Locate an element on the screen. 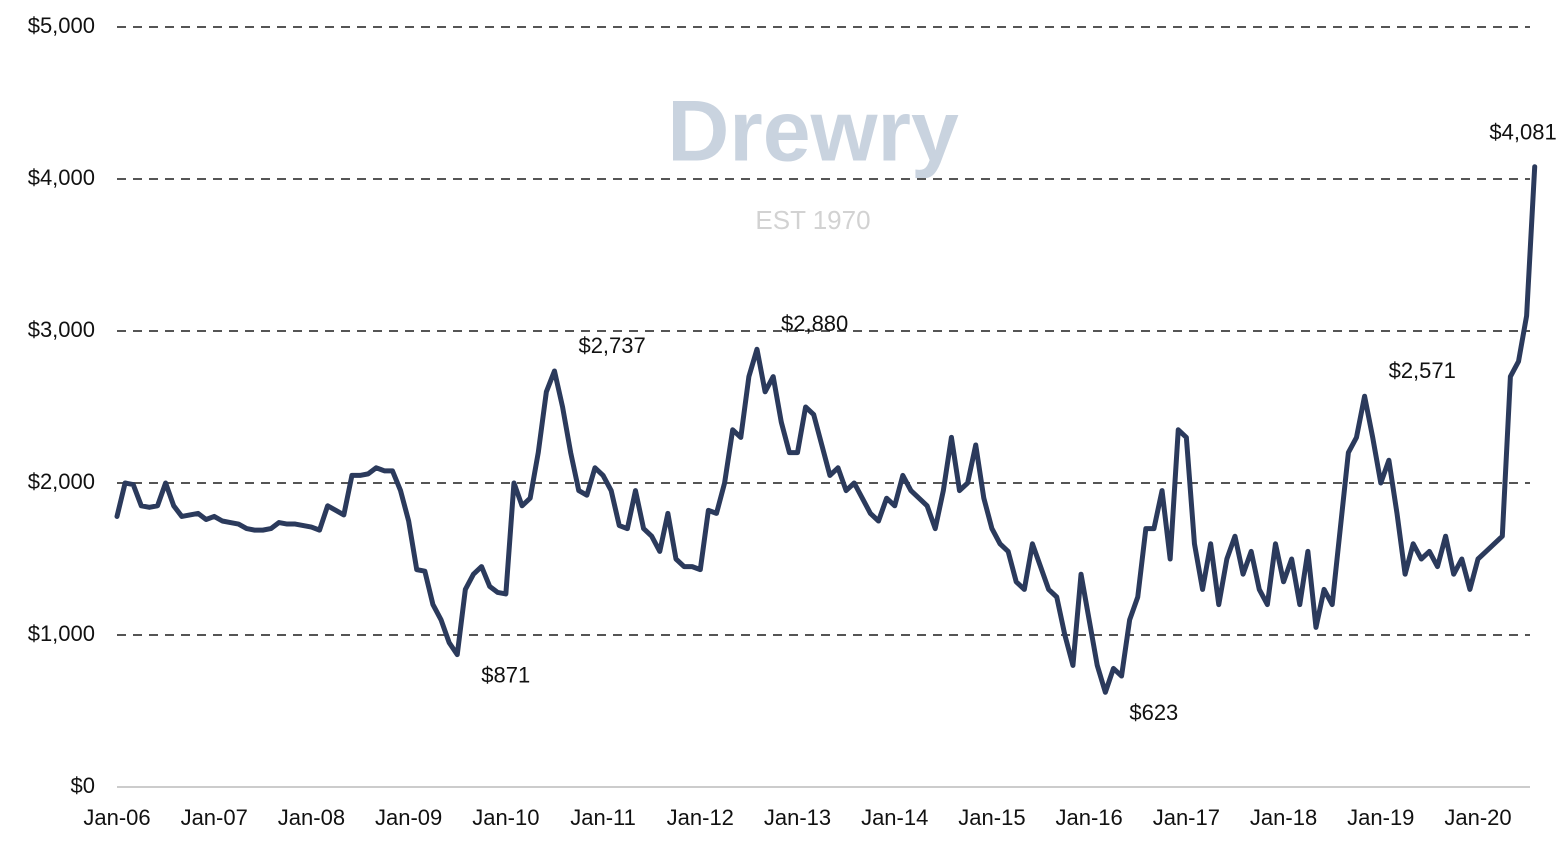 The width and height of the screenshot is (1565, 850). watermark-established: EST 1970 is located at coordinates (812, 220).